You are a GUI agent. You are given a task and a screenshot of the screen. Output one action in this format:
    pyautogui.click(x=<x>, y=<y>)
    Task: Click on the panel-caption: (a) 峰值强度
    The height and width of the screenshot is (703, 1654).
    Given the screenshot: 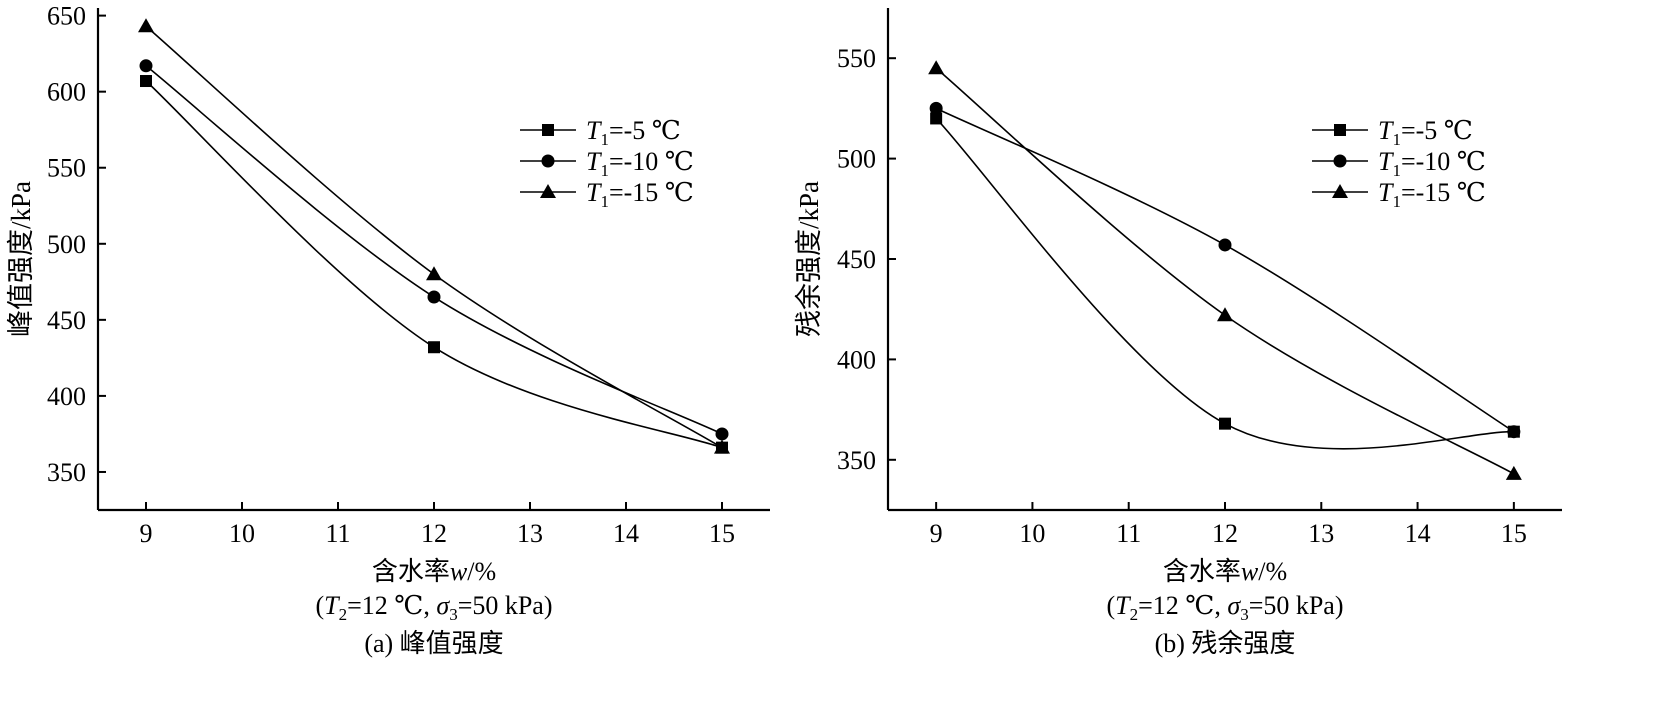 What is the action you would take?
    pyautogui.click(x=433, y=643)
    